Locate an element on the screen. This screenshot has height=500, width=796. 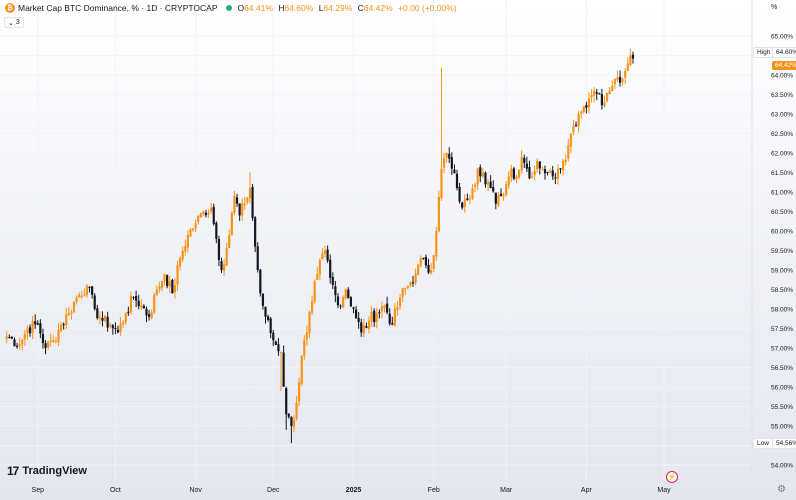
x-tick-label: Mar is located at coordinates (506, 490).